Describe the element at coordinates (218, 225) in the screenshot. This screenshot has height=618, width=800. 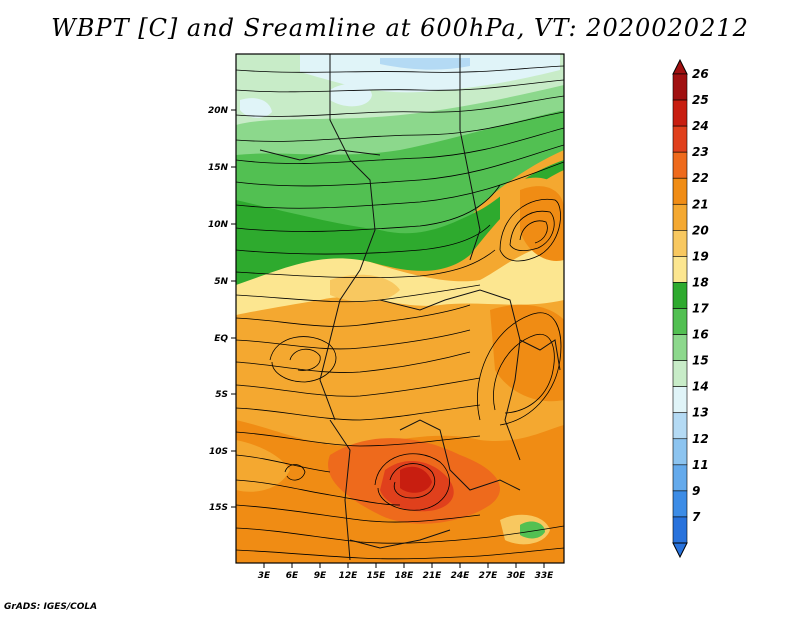
I see `lat-label-10n: 10N` at that location.